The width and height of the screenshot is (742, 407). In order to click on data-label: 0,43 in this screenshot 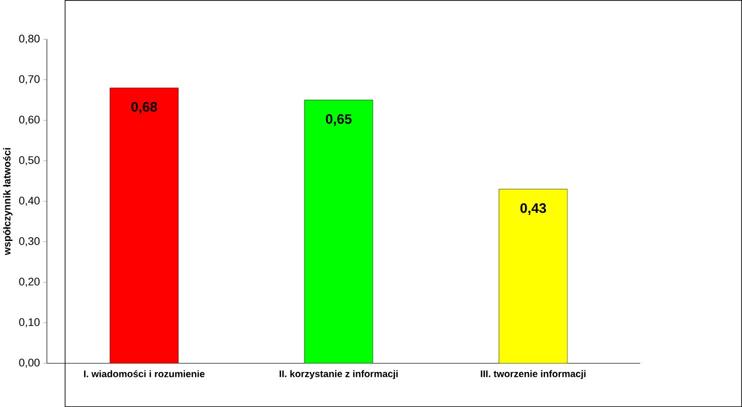, I will do `click(533, 209)`.